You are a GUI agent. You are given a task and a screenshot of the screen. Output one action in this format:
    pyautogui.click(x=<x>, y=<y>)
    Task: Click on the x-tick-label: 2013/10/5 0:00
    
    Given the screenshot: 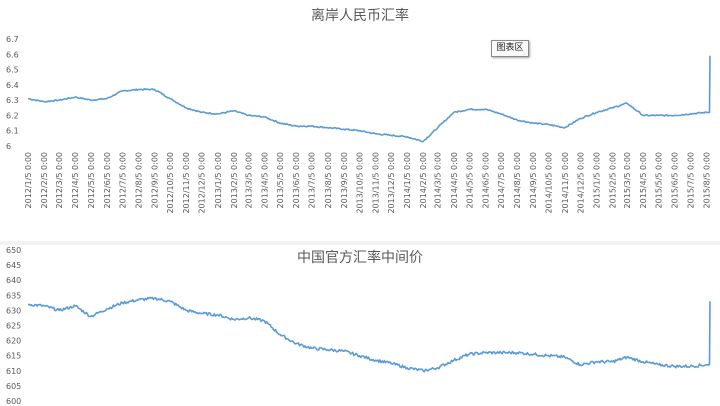 What is the action you would take?
    pyautogui.click(x=359, y=183)
    